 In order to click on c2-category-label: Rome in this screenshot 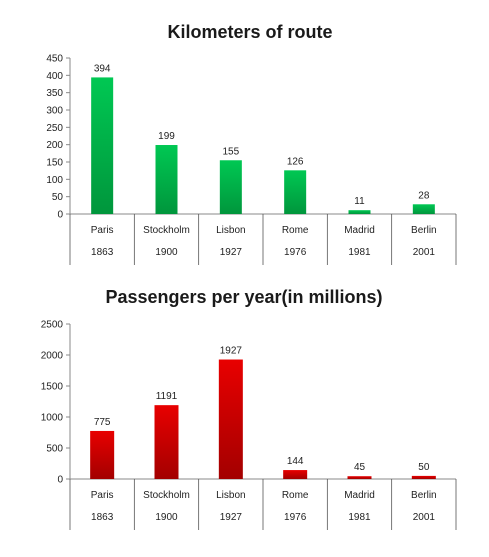, I will do `click(295, 495)`.